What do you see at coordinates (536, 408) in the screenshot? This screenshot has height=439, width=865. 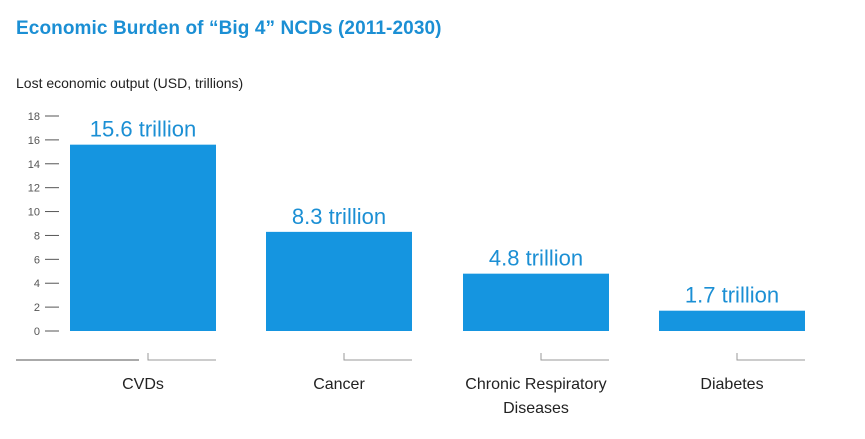 I see `category-label: Diseases` at bounding box center [536, 408].